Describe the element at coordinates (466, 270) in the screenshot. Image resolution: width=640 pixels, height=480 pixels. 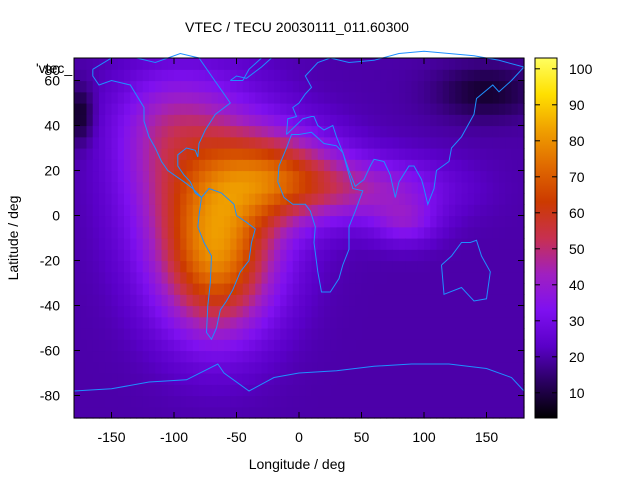
I see `coastline-australia` at that location.